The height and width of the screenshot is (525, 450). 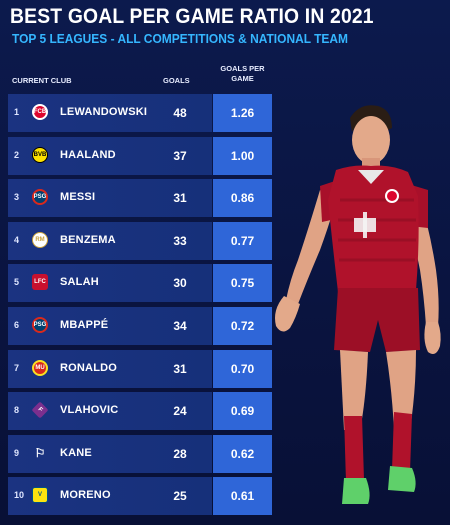 I want to click on player-left-hand, so click(x=287, y=314).